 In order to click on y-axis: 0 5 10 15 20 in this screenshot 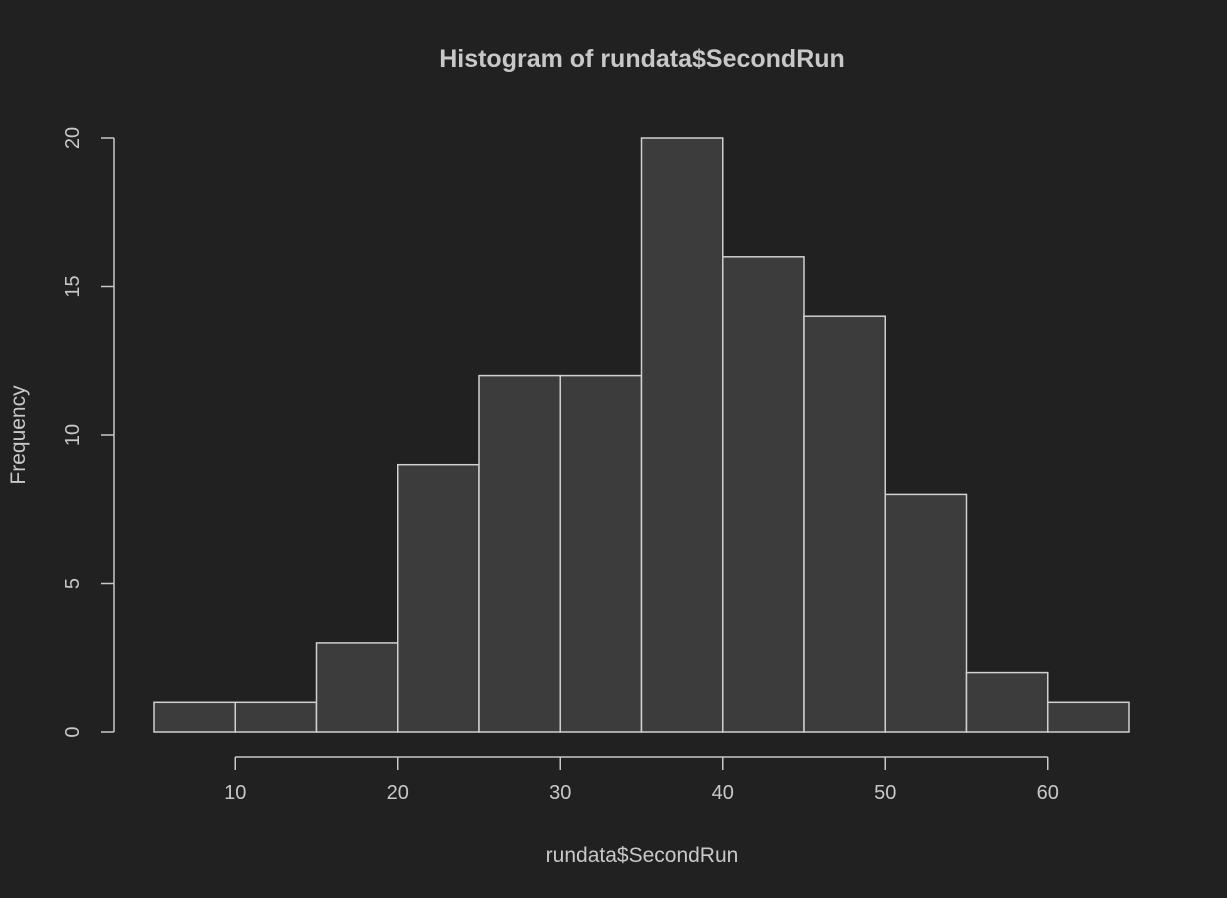, I will do `click(88, 432)`.